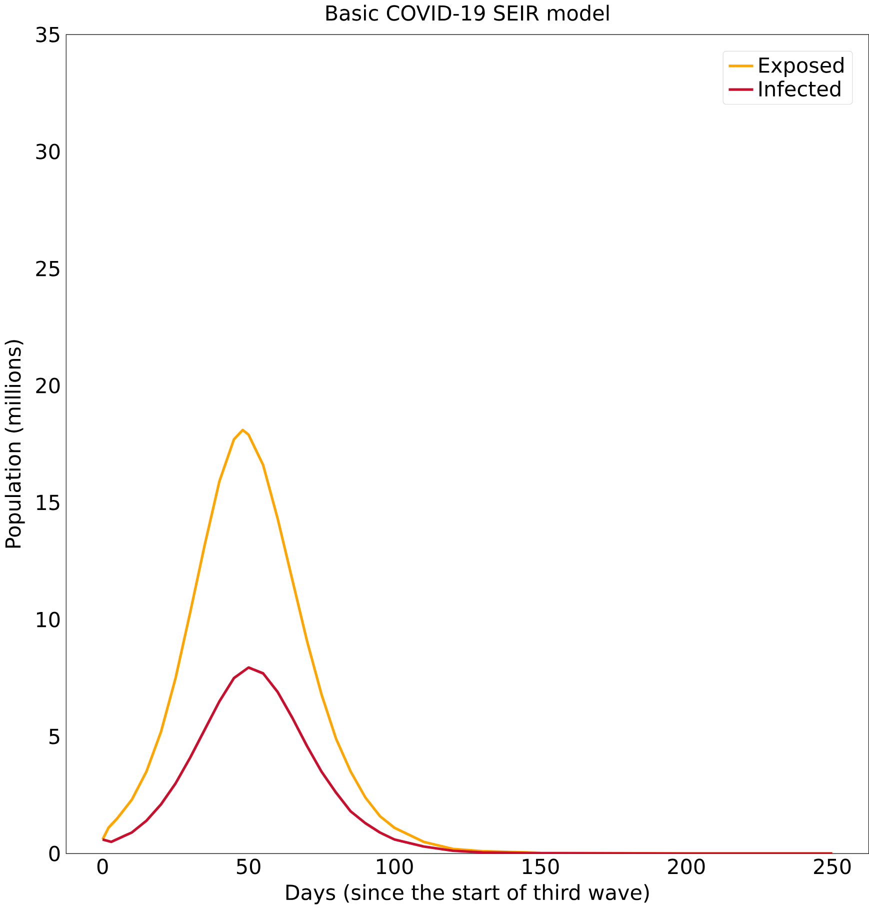  What do you see at coordinates (54, 736) in the screenshot?
I see `y-tick-label: 5` at bounding box center [54, 736].